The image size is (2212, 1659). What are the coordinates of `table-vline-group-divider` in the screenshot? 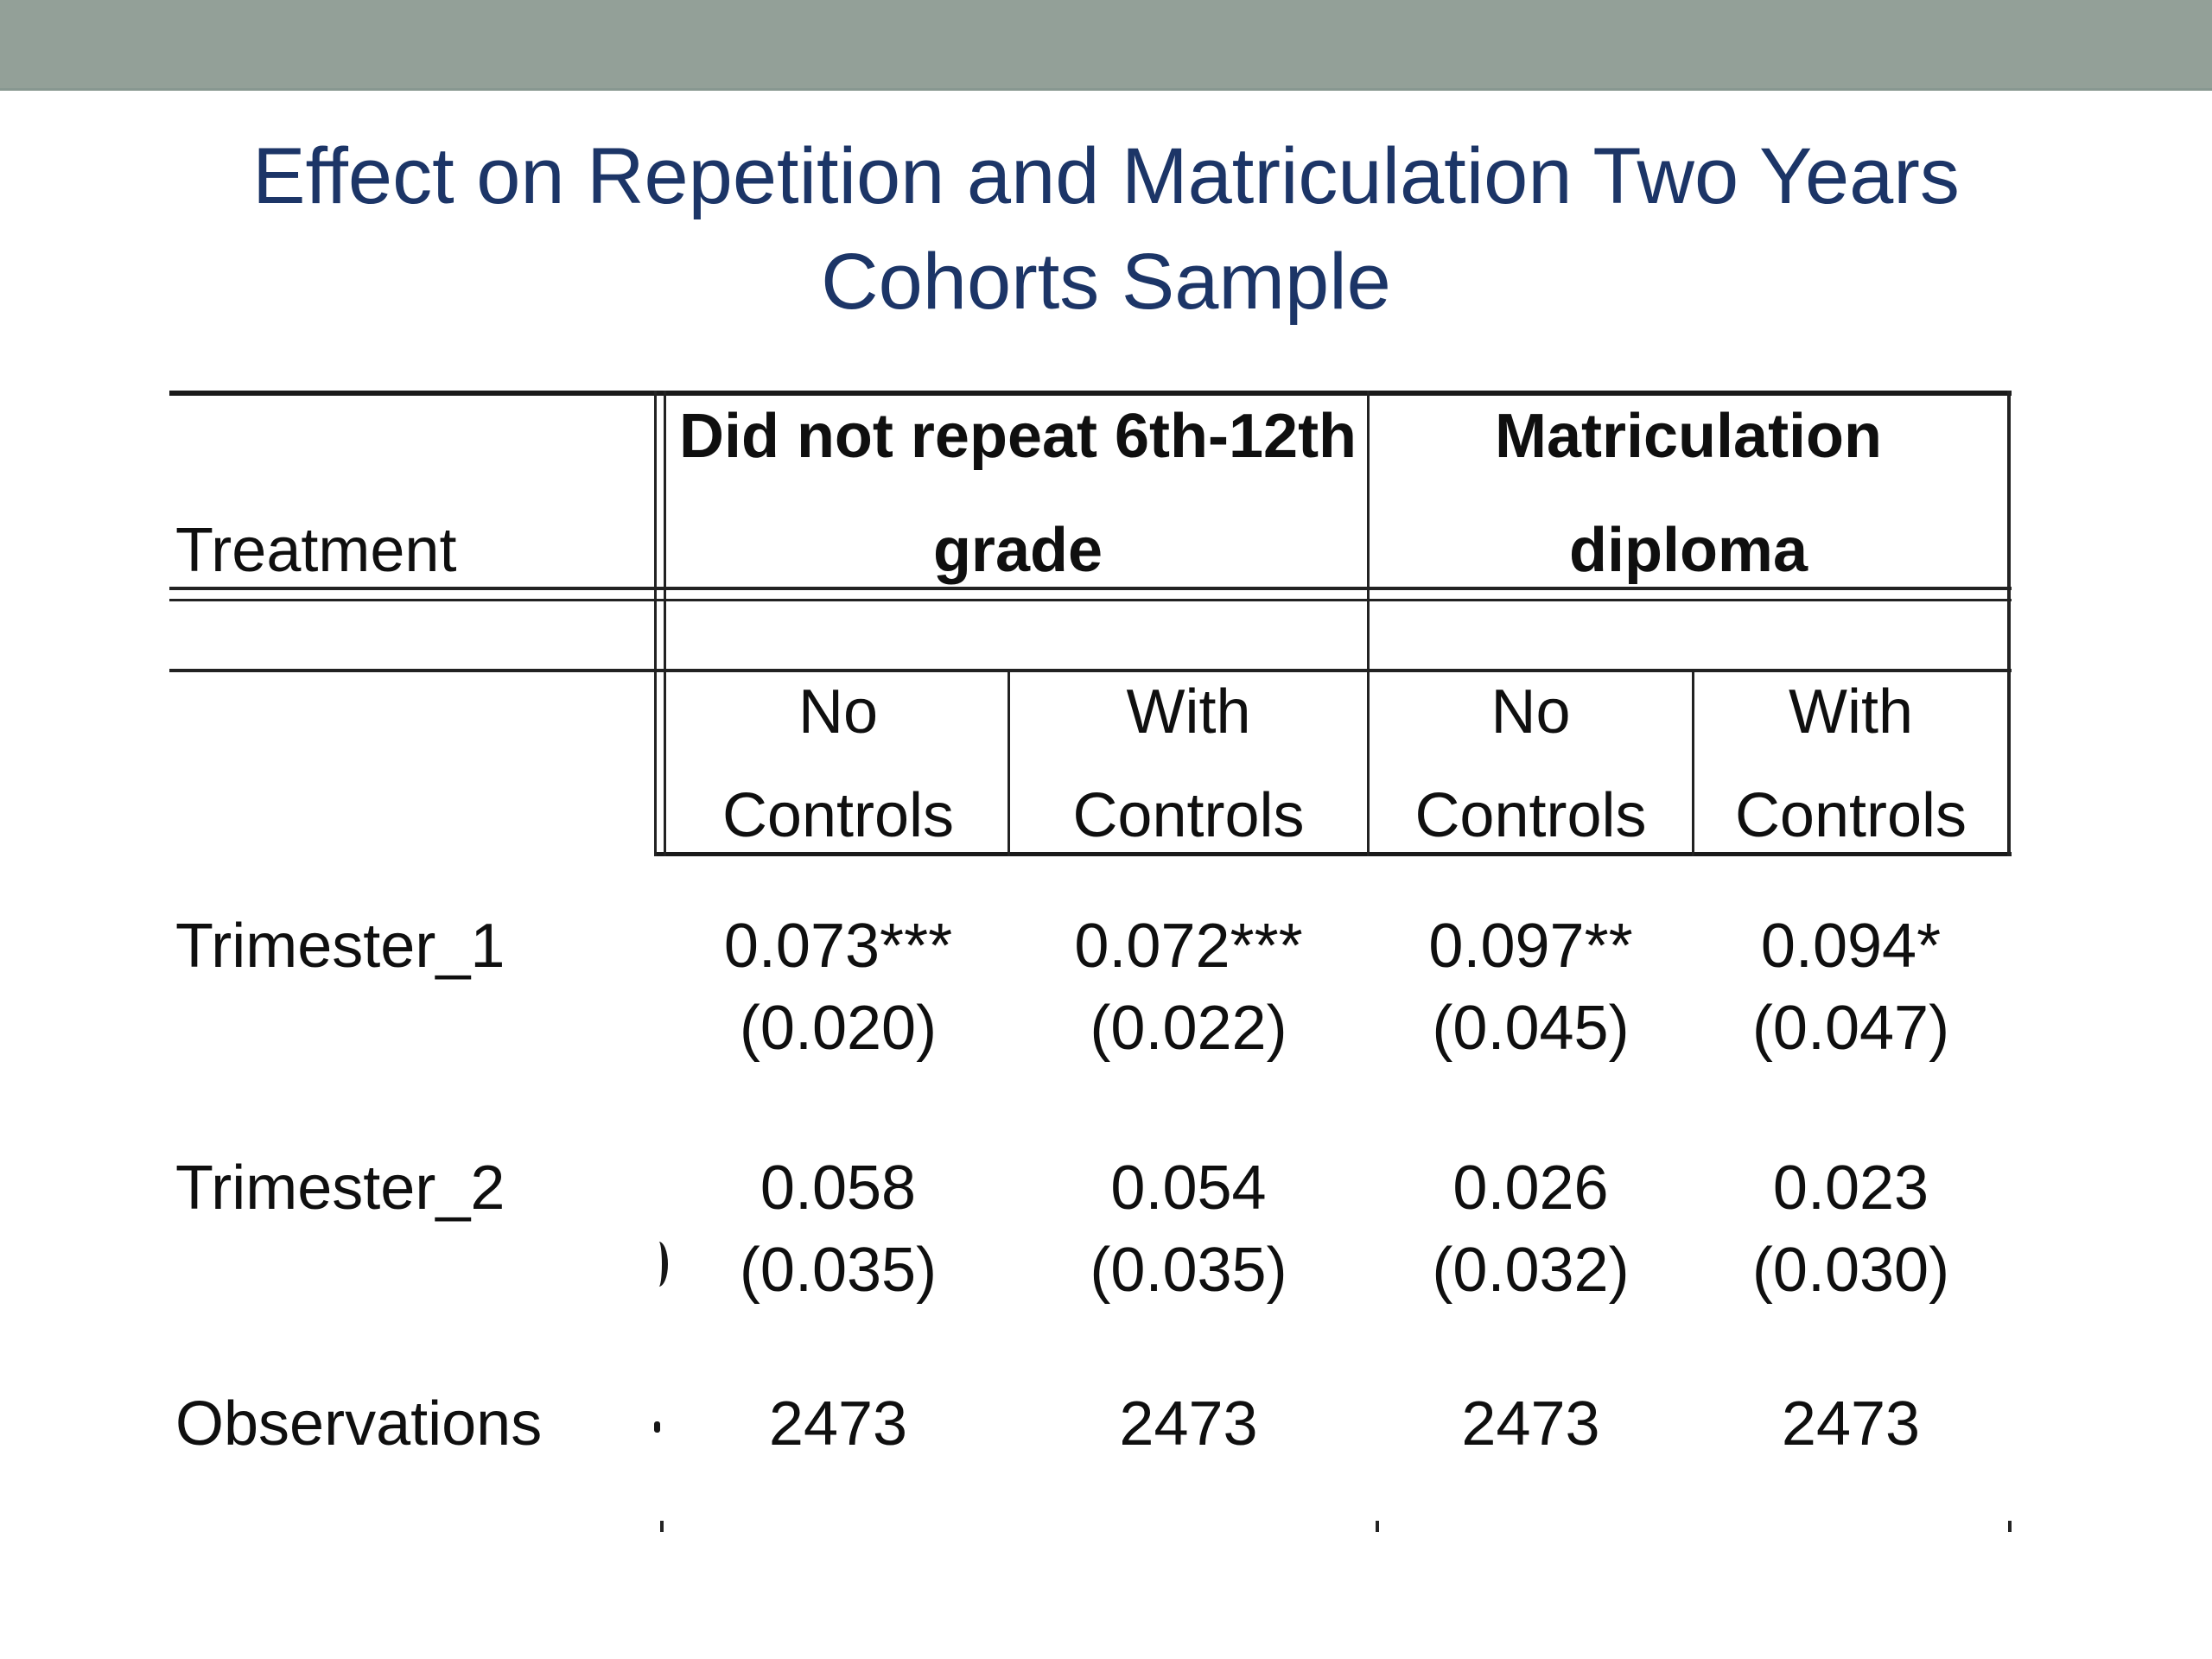 It's located at (1368, 623).